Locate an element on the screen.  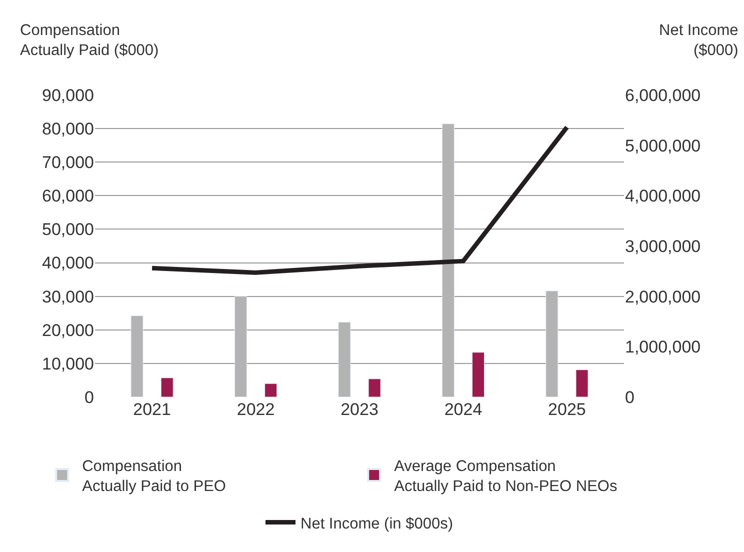
legend-label: Compensation Actually Paid to PEO is located at coordinates (154, 477).